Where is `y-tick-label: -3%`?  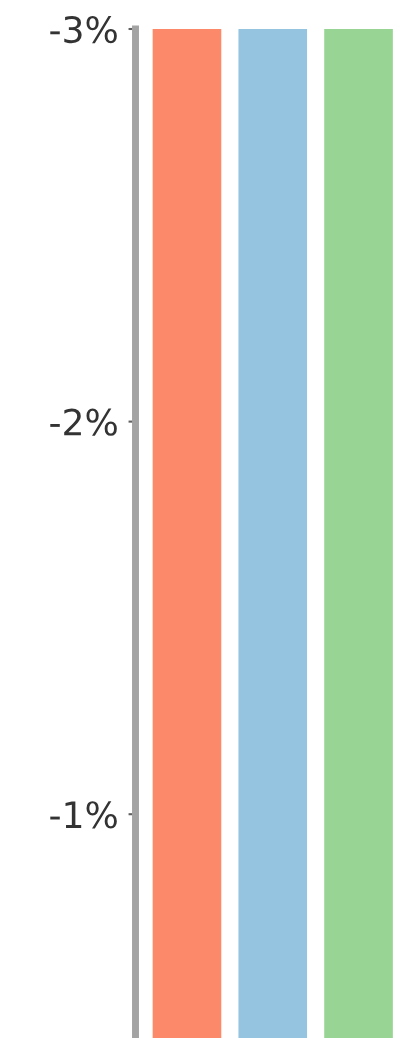
y-tick-label: -3% is located at coordinates (83, 29).